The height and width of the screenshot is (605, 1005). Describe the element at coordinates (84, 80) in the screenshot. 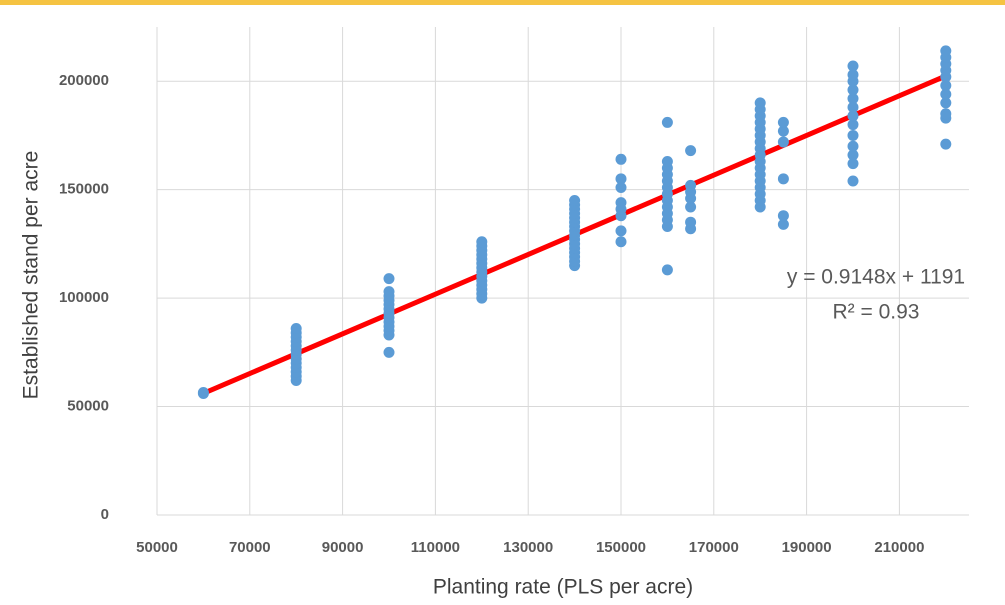

I see `y-tick-label: 200000` at that location.